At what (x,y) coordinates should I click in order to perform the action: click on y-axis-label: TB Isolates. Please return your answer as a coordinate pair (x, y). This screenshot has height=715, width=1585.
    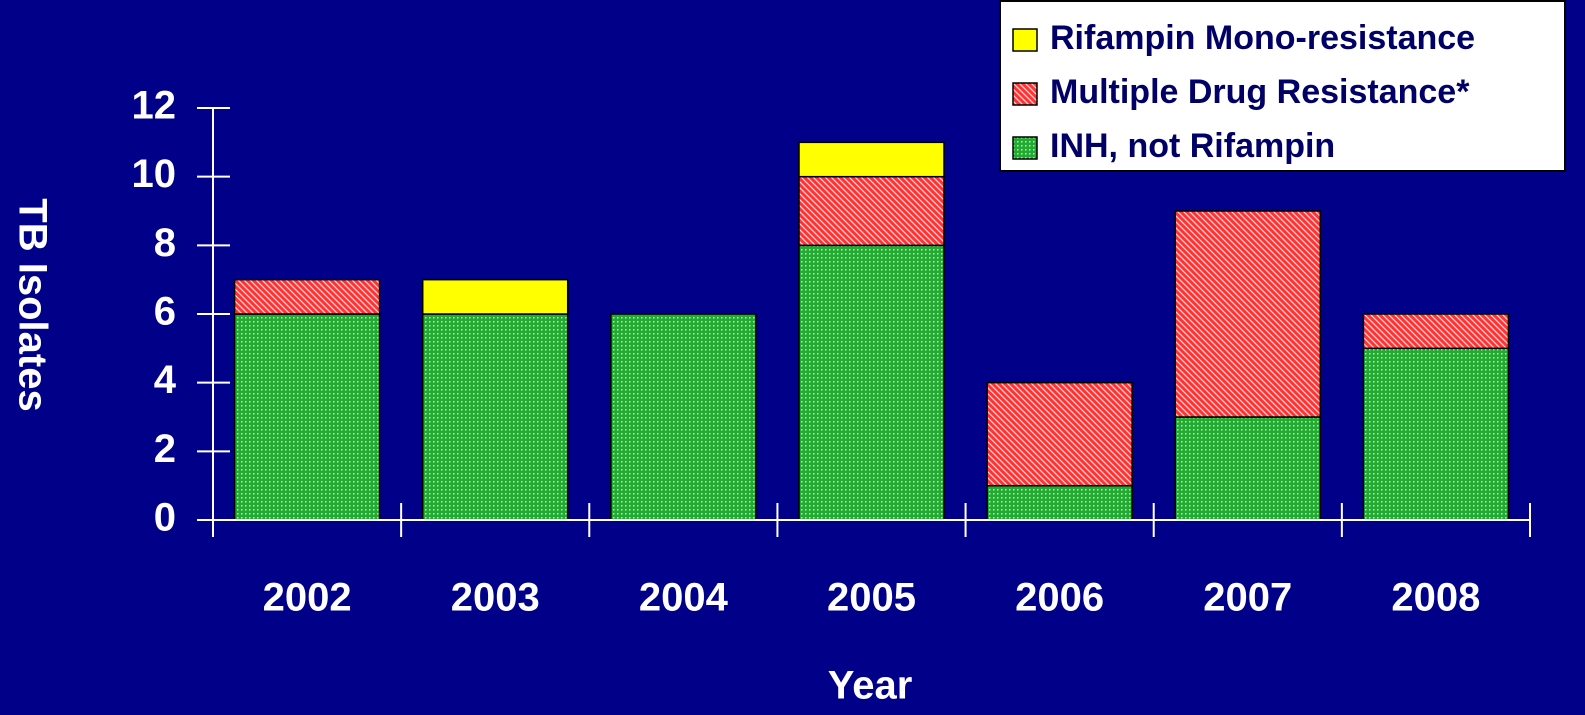
    Looking at the image, I should click on (32, 304).